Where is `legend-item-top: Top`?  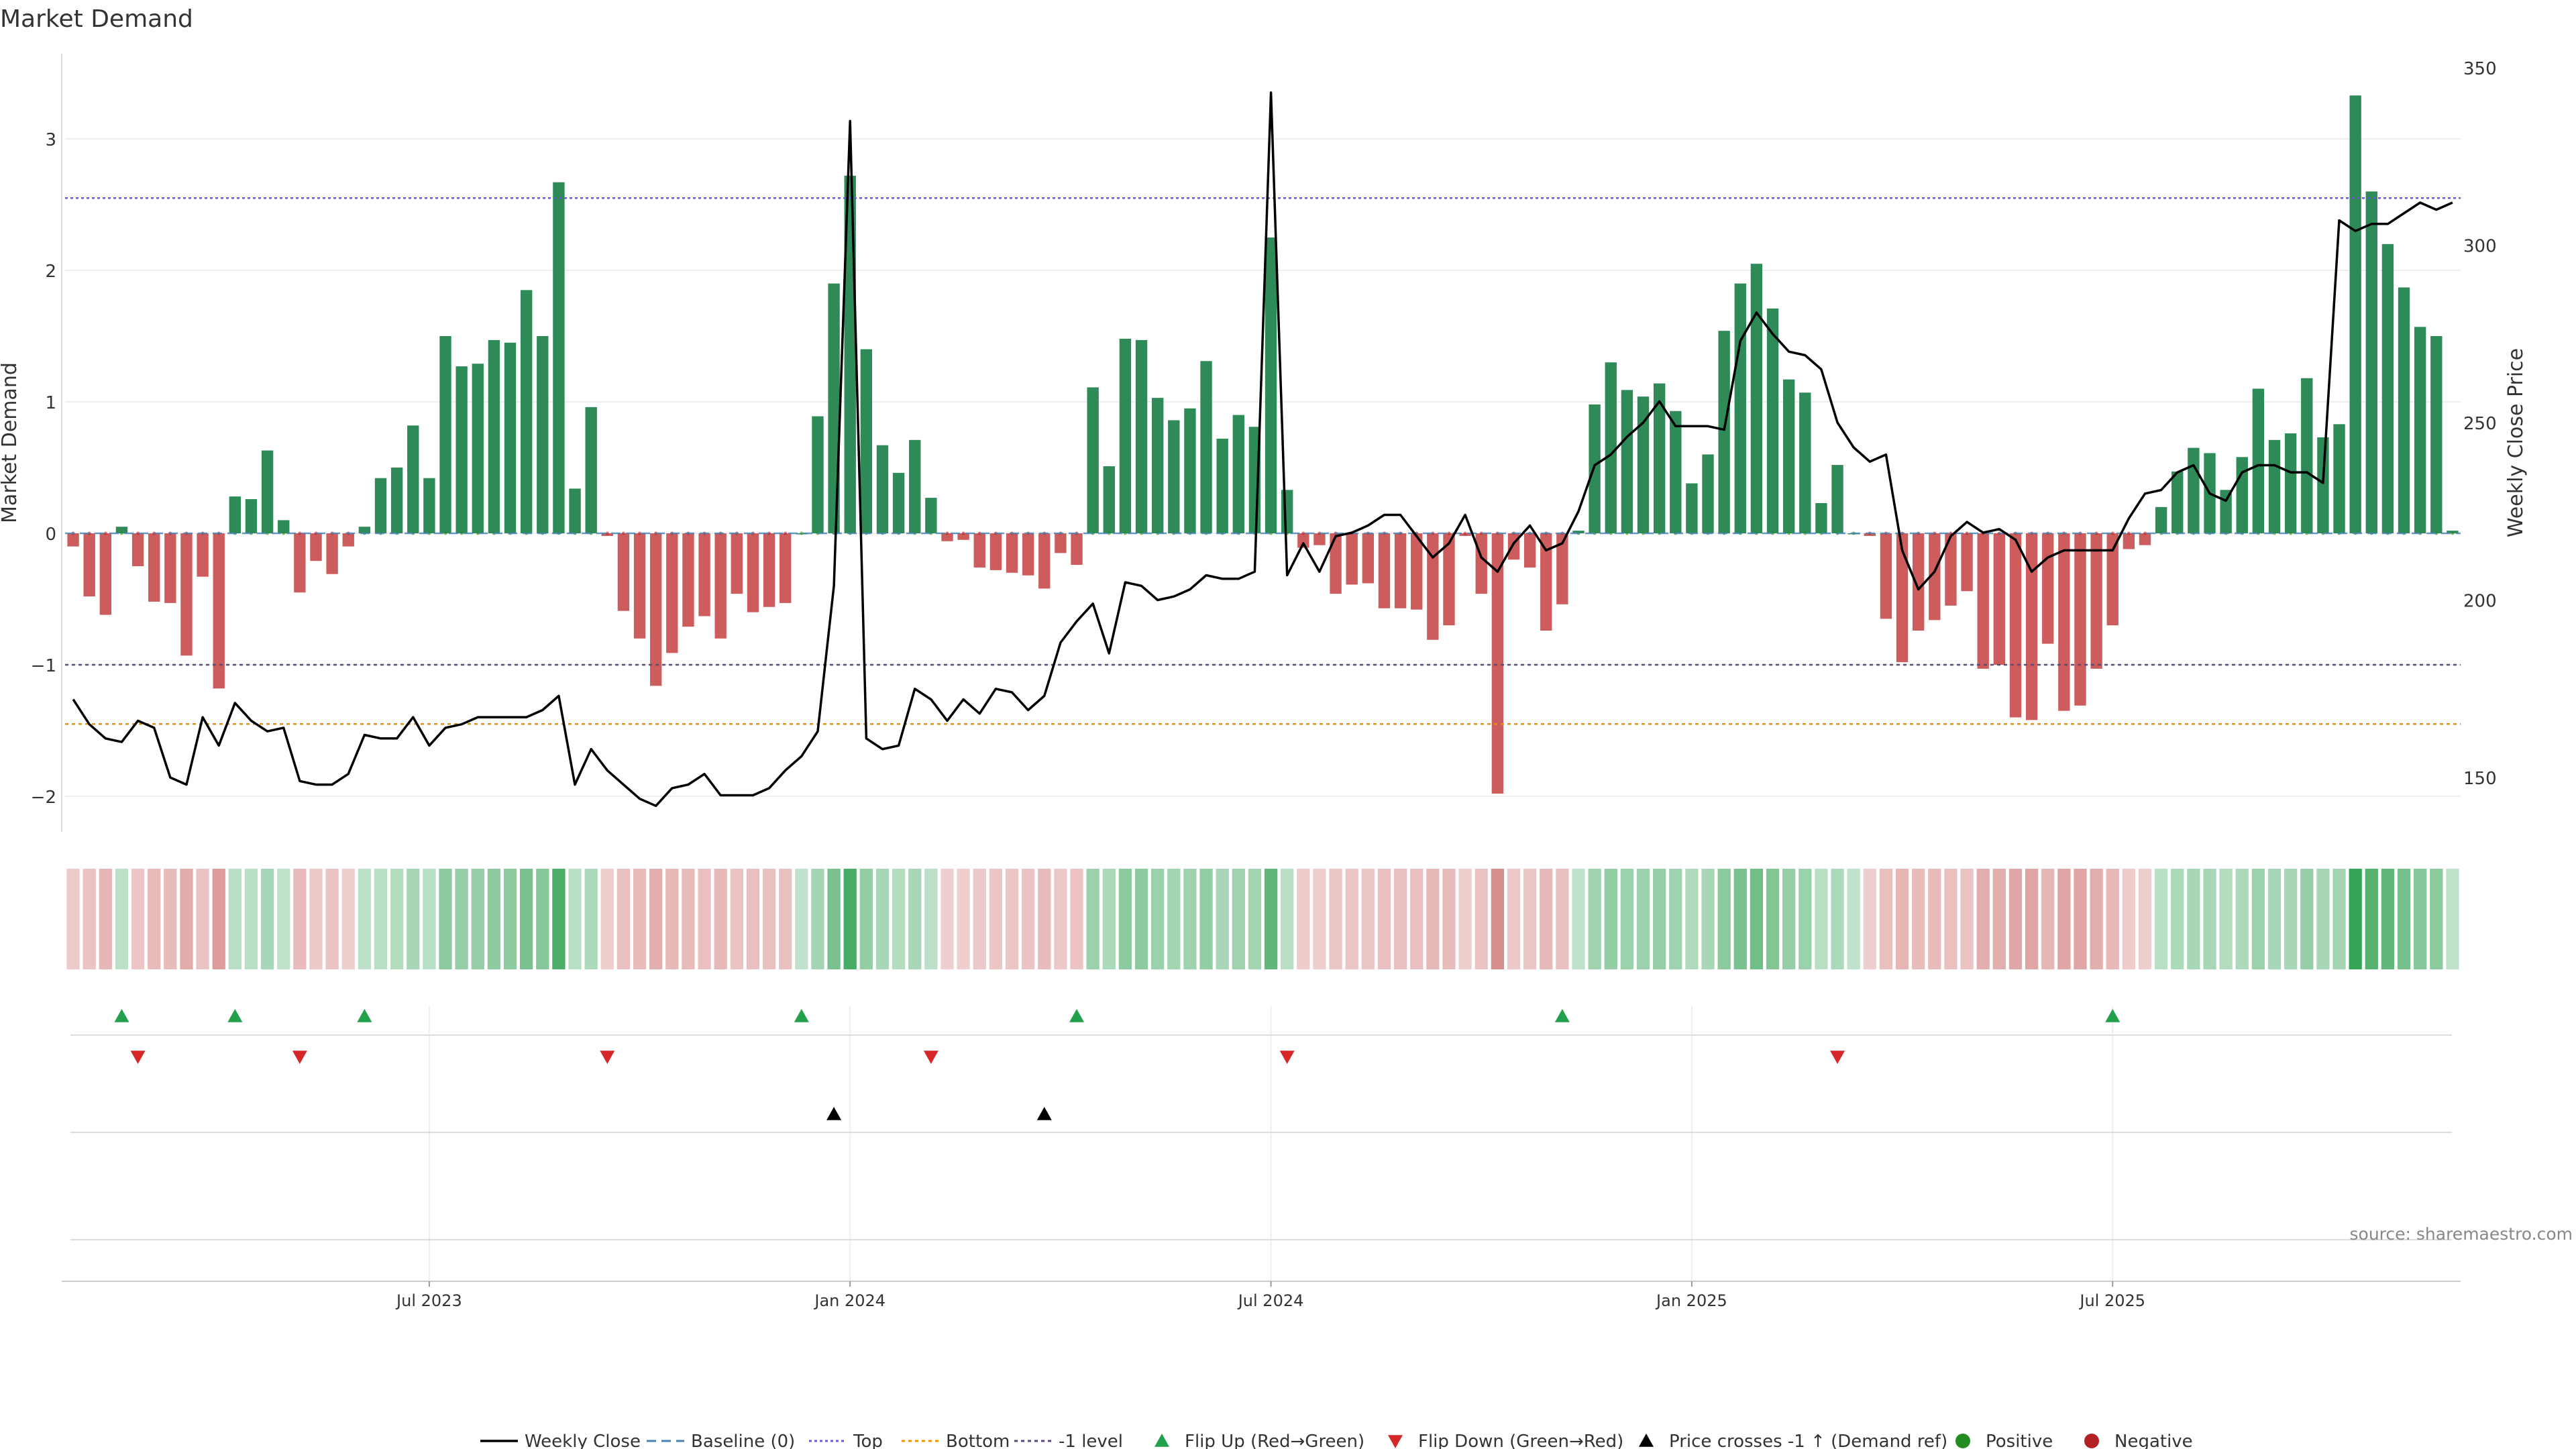 legend-item-top: Top is located at coordinates (846, 1440).